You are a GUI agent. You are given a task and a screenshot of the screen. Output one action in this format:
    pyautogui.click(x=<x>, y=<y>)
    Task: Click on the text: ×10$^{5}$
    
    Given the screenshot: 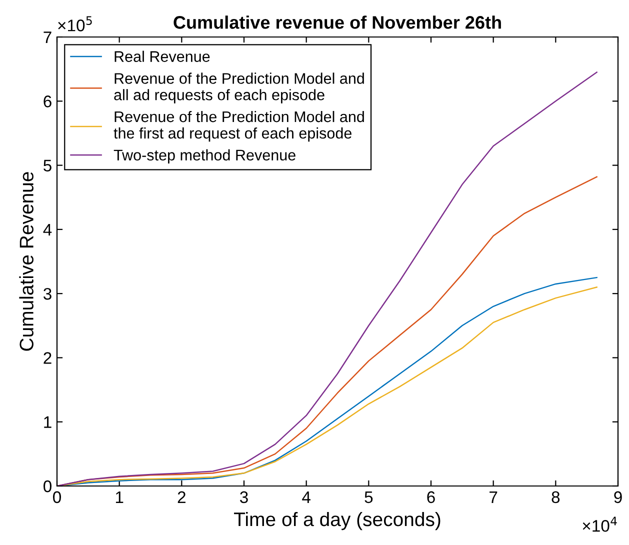 What is the action you would take?
    pyautogui.click(x=75, y=24)
    